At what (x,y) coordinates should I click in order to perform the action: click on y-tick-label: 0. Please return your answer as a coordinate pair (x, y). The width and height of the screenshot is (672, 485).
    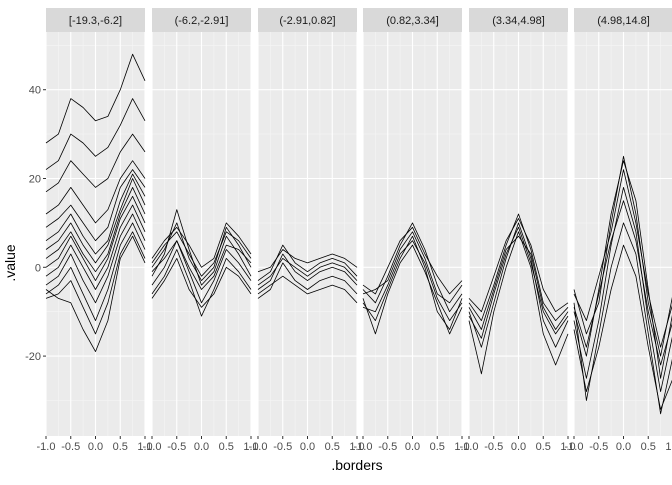
    Looking at the image, I should click on (38, 268).